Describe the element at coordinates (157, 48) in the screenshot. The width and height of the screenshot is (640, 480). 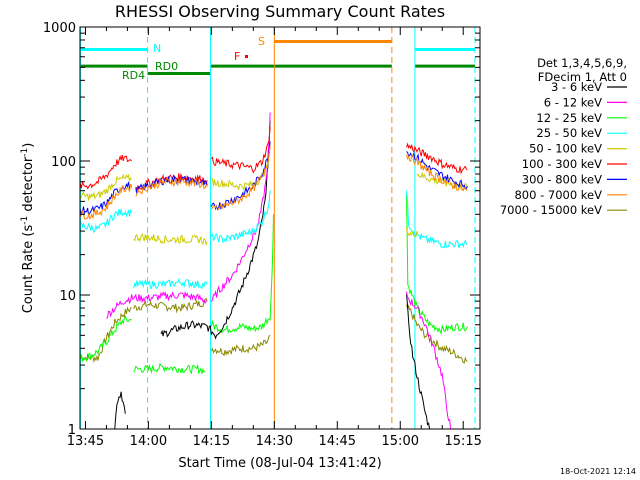
I see `flag-label: N` at that location.